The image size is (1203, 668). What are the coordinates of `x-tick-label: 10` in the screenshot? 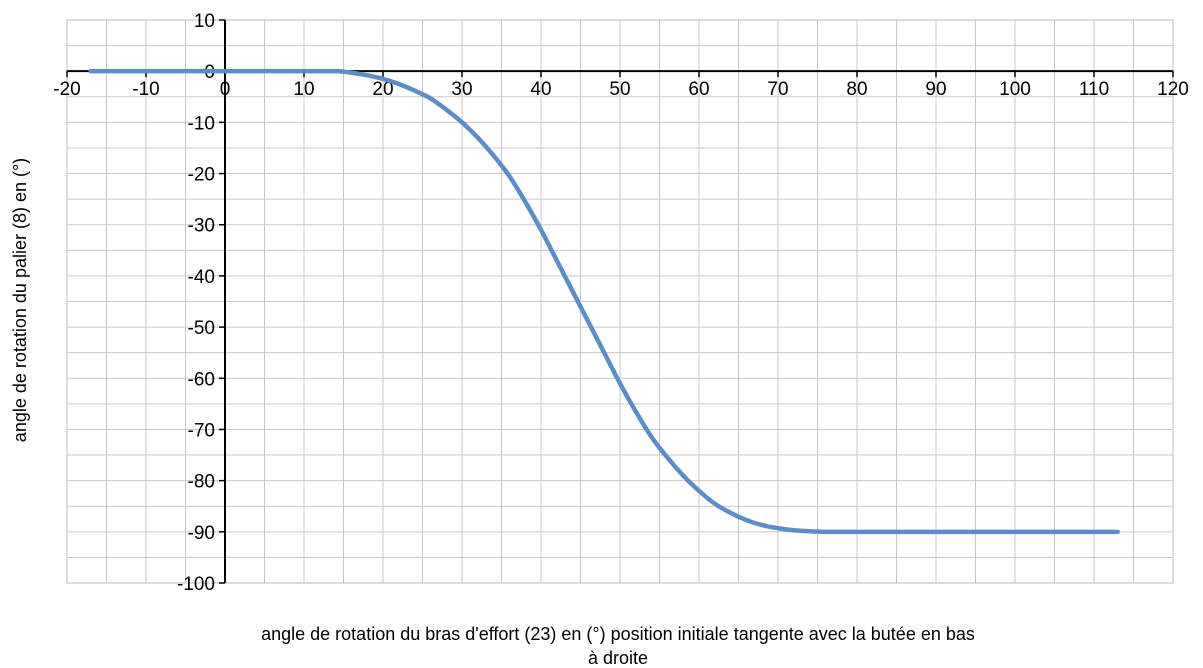 It's located at (303, 89).